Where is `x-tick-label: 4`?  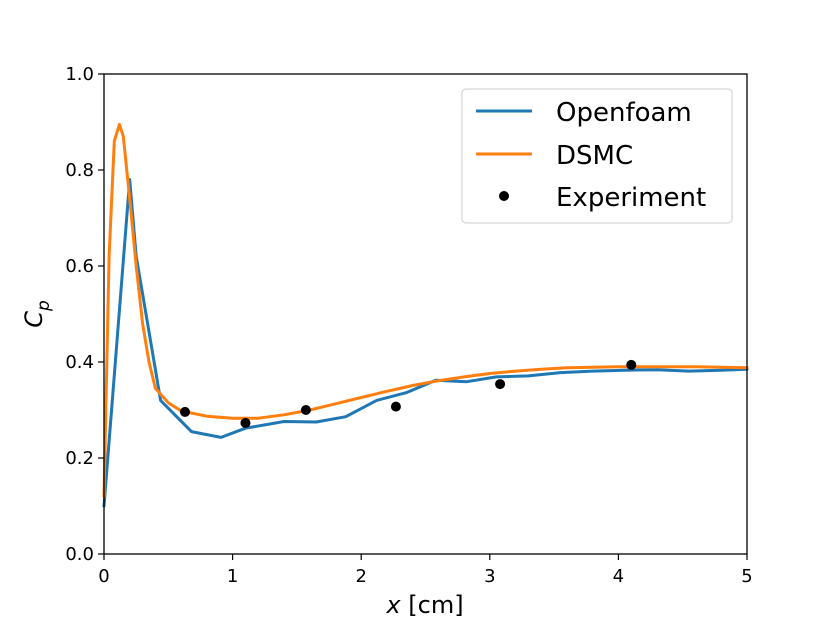 x-tick-label: 4 is located at coordinates (618, 576).